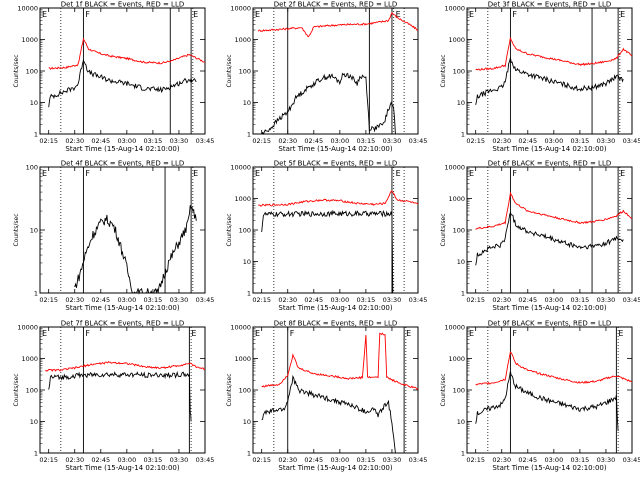 The width and height of the screenshot is (640, 480). I want to click on panel-title: Det 1f BLACK = Events, RED = LLD, so click(122, 5).